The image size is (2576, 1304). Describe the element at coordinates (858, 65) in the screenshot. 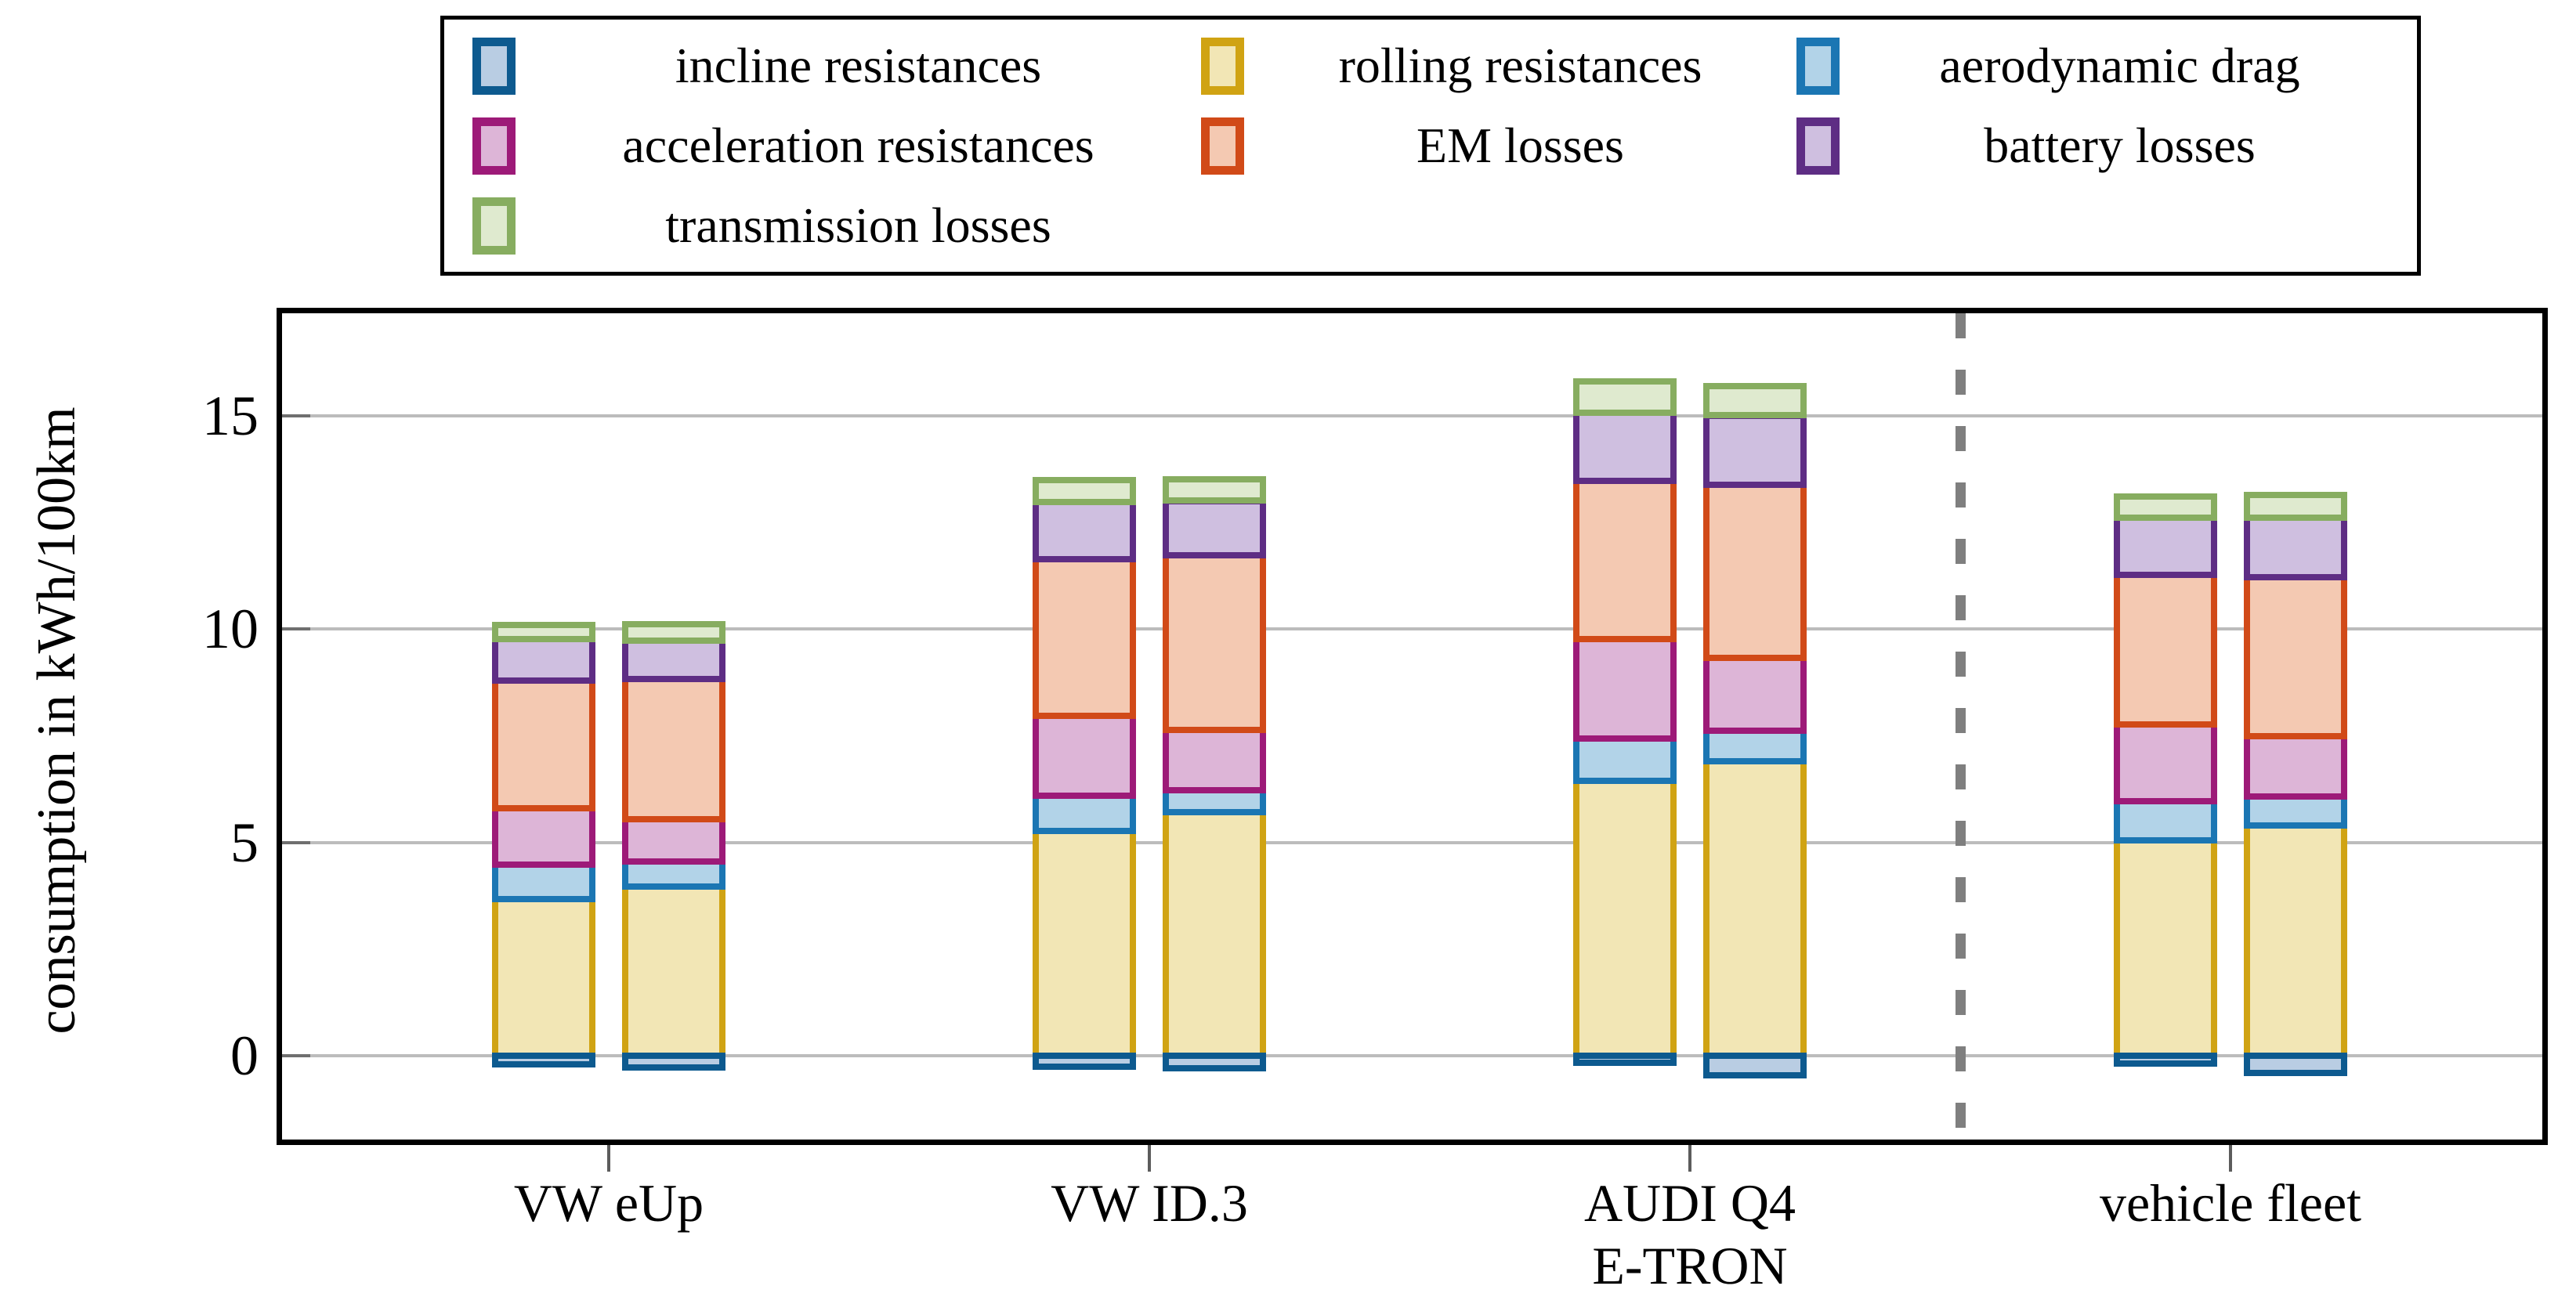

I see `legend-label-incline-resistances: incline resistances` at that location.